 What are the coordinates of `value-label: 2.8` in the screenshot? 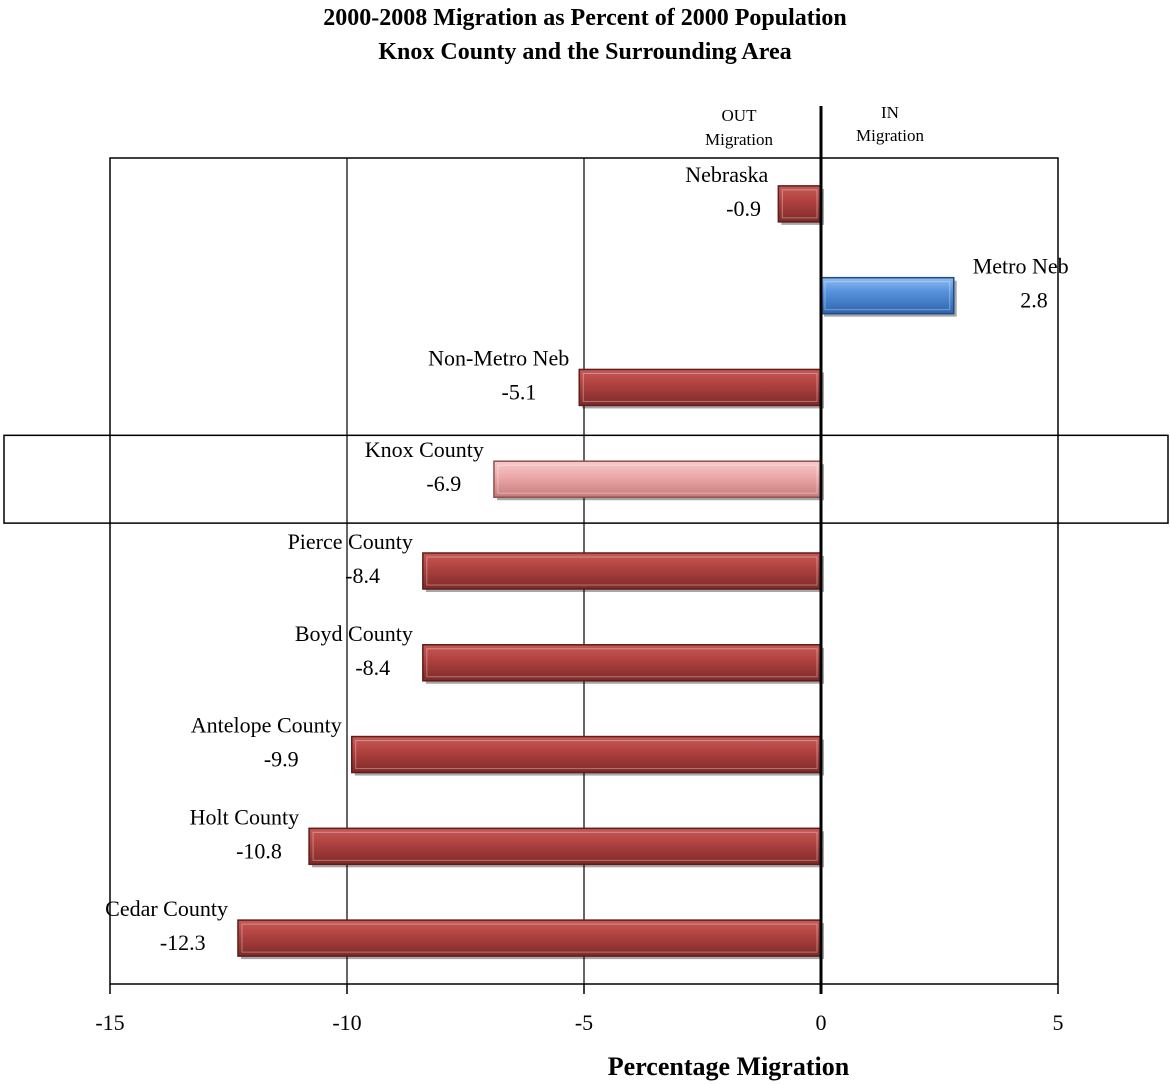 It's located at (1034, 300).